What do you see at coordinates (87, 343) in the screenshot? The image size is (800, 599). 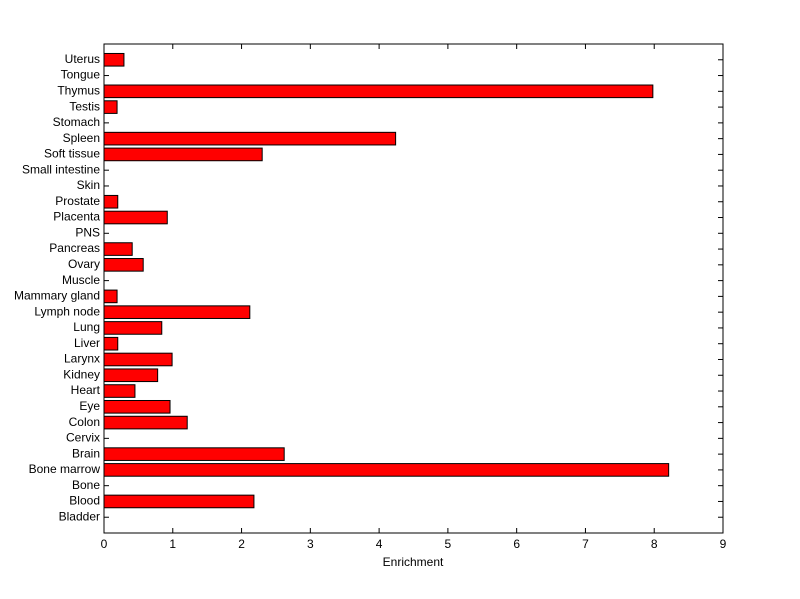 I see `y-tick-label: Liver` at bounding box center [87, 343].